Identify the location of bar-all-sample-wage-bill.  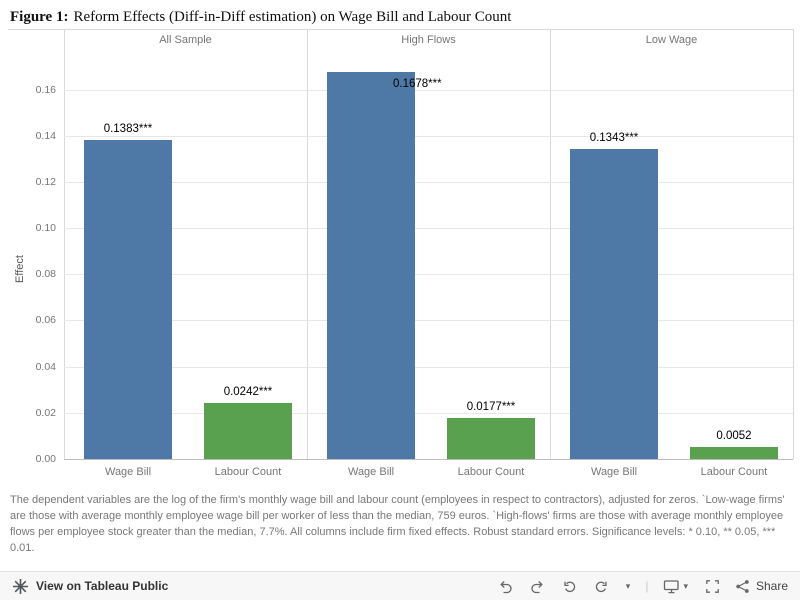
(128, 299).